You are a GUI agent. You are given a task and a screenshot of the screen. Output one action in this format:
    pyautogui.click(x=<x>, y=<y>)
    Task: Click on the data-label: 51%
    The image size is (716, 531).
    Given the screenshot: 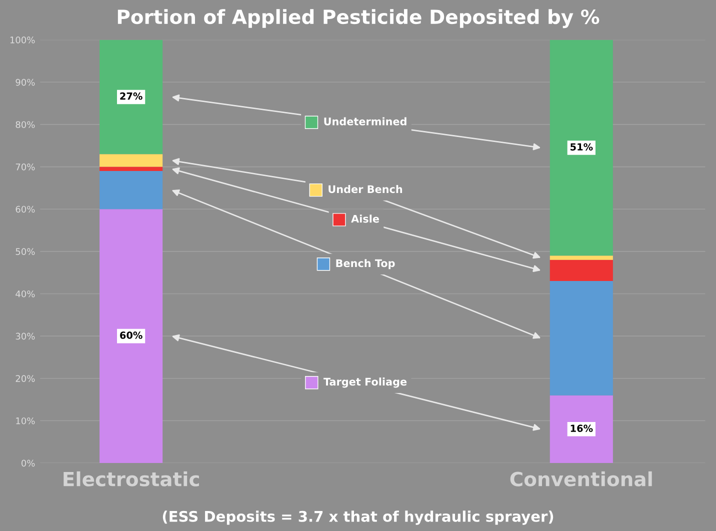 What is the action you would take?
    pyautogui.click(x=581, y=147)
    